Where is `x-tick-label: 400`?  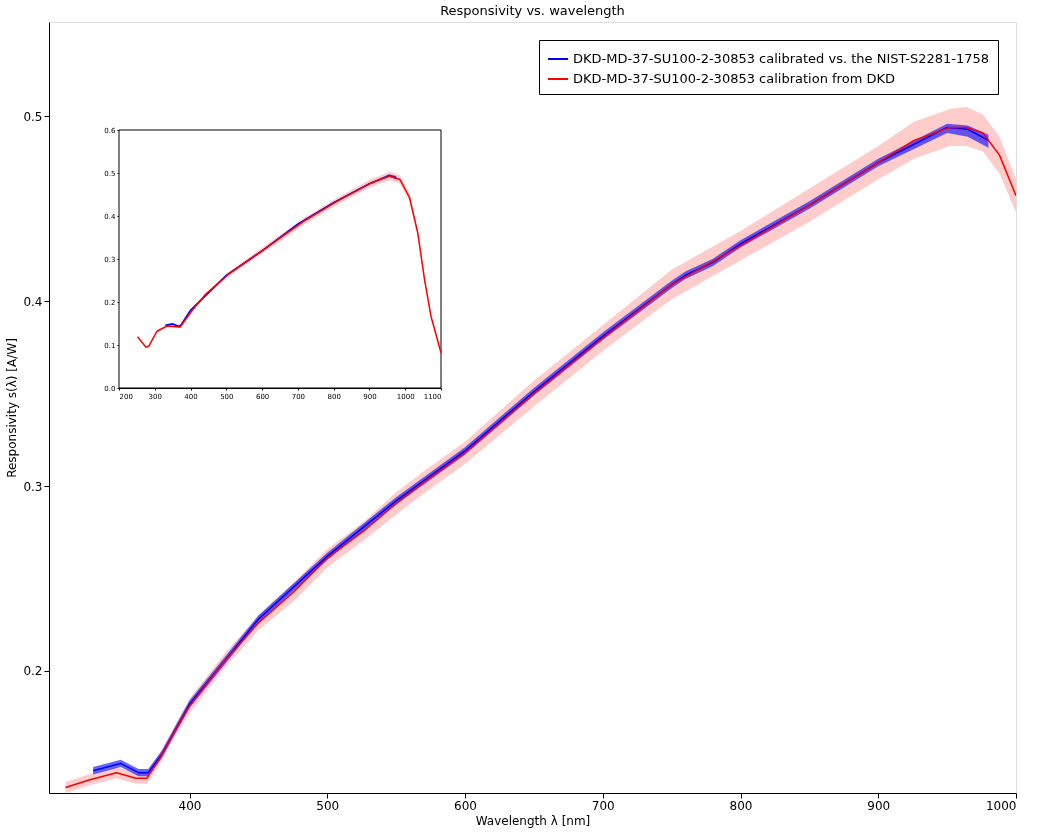 x-tick-label: 400 is located at coordinates (190, 805).